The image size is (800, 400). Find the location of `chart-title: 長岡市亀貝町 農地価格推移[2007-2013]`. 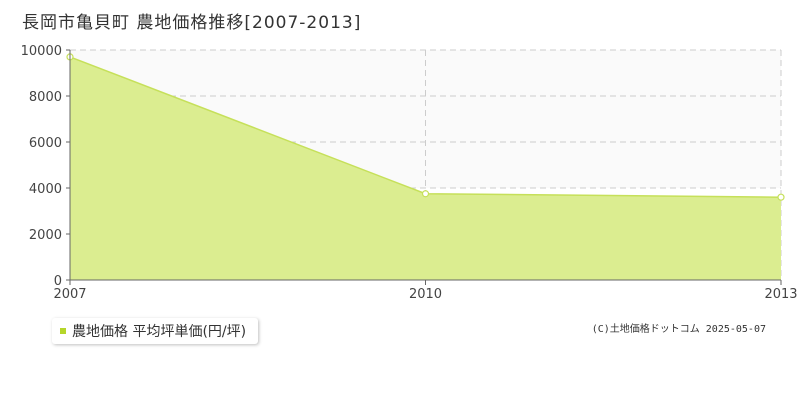

chart-title: 長岡市亀貝町 農地価格推移[2007-2013] is located at coordinates (192, 23).